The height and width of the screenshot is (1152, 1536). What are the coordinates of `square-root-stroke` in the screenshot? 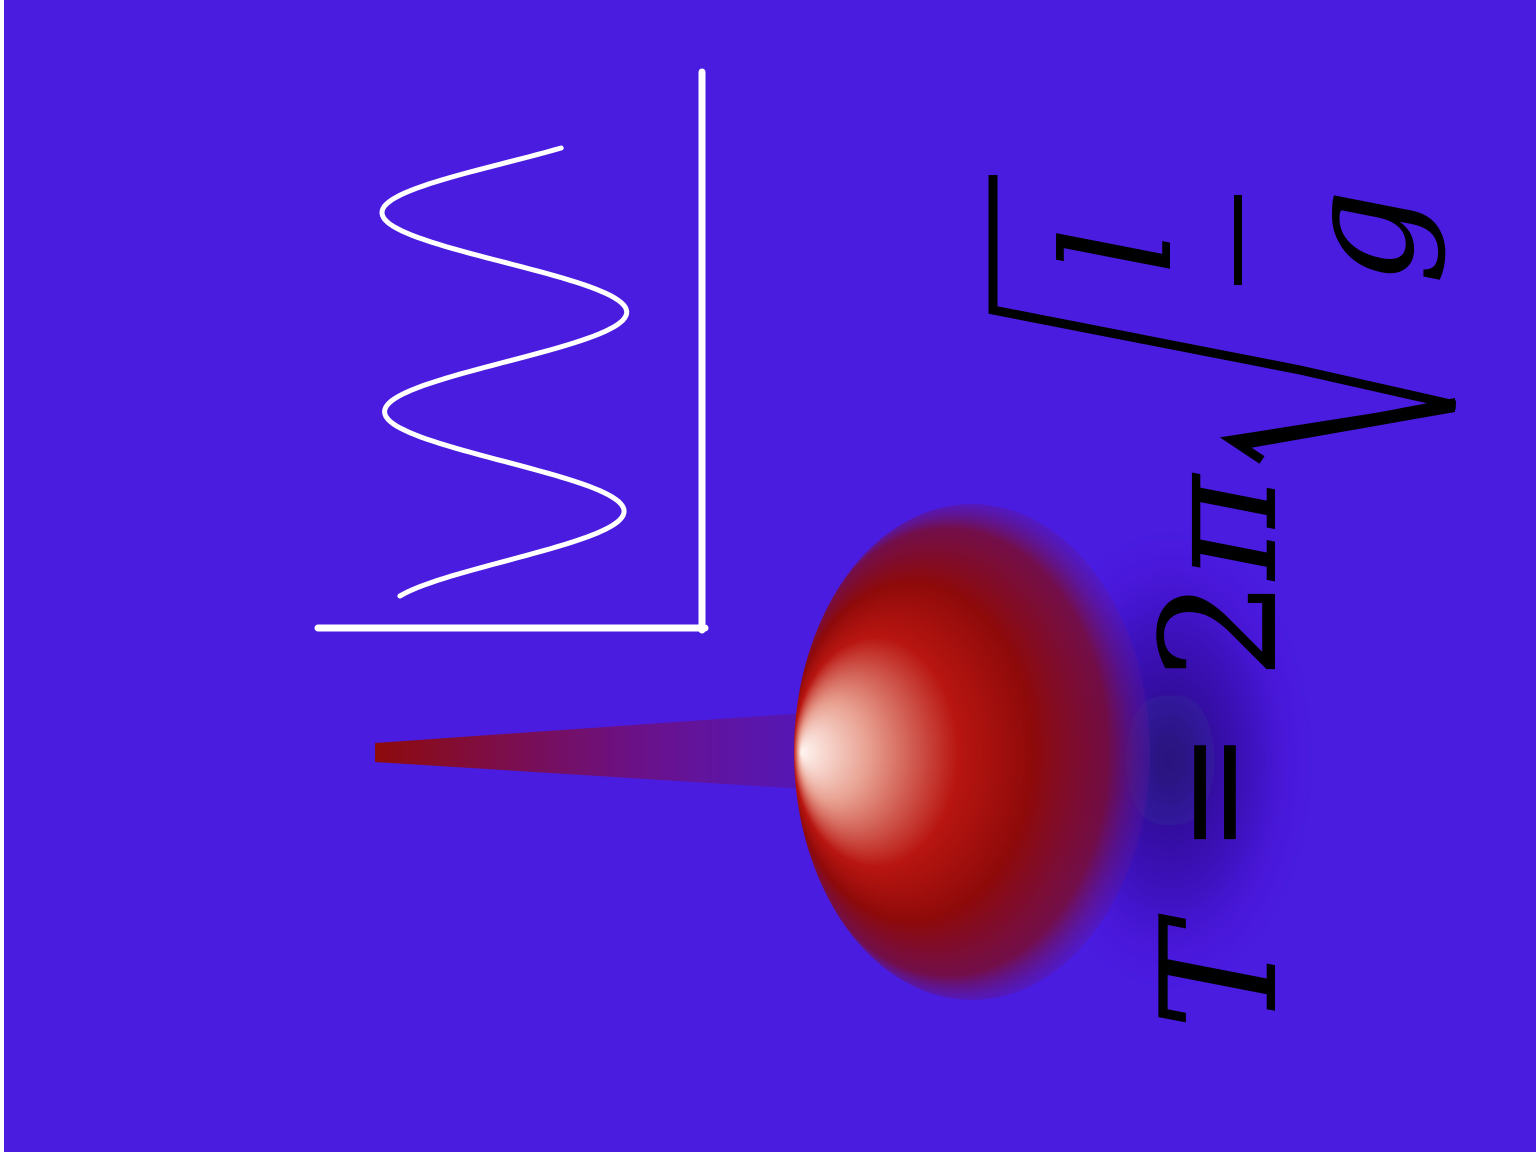 It's located at (1343, 423).